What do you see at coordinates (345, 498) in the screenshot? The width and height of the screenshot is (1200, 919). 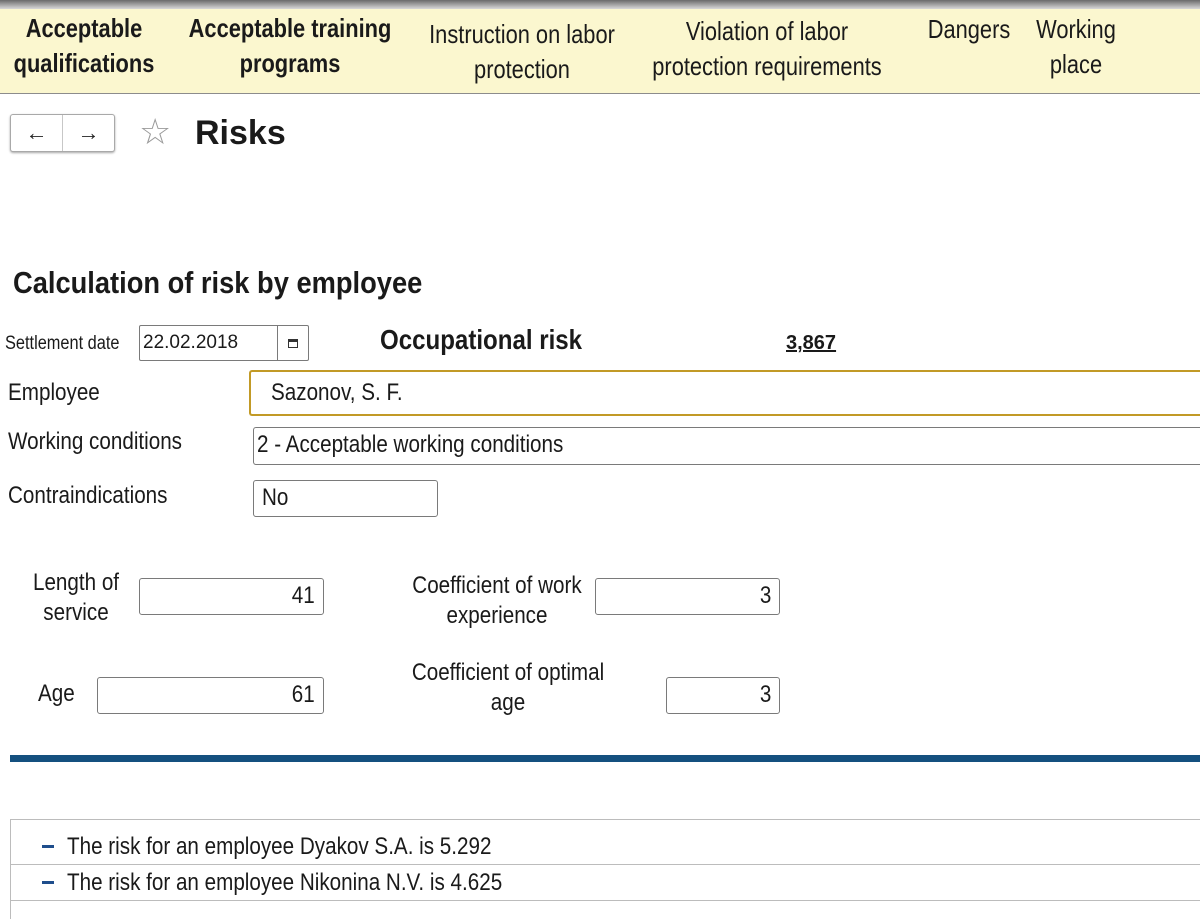 I see `contraindications-field: No` at bounding box center [345, 498].